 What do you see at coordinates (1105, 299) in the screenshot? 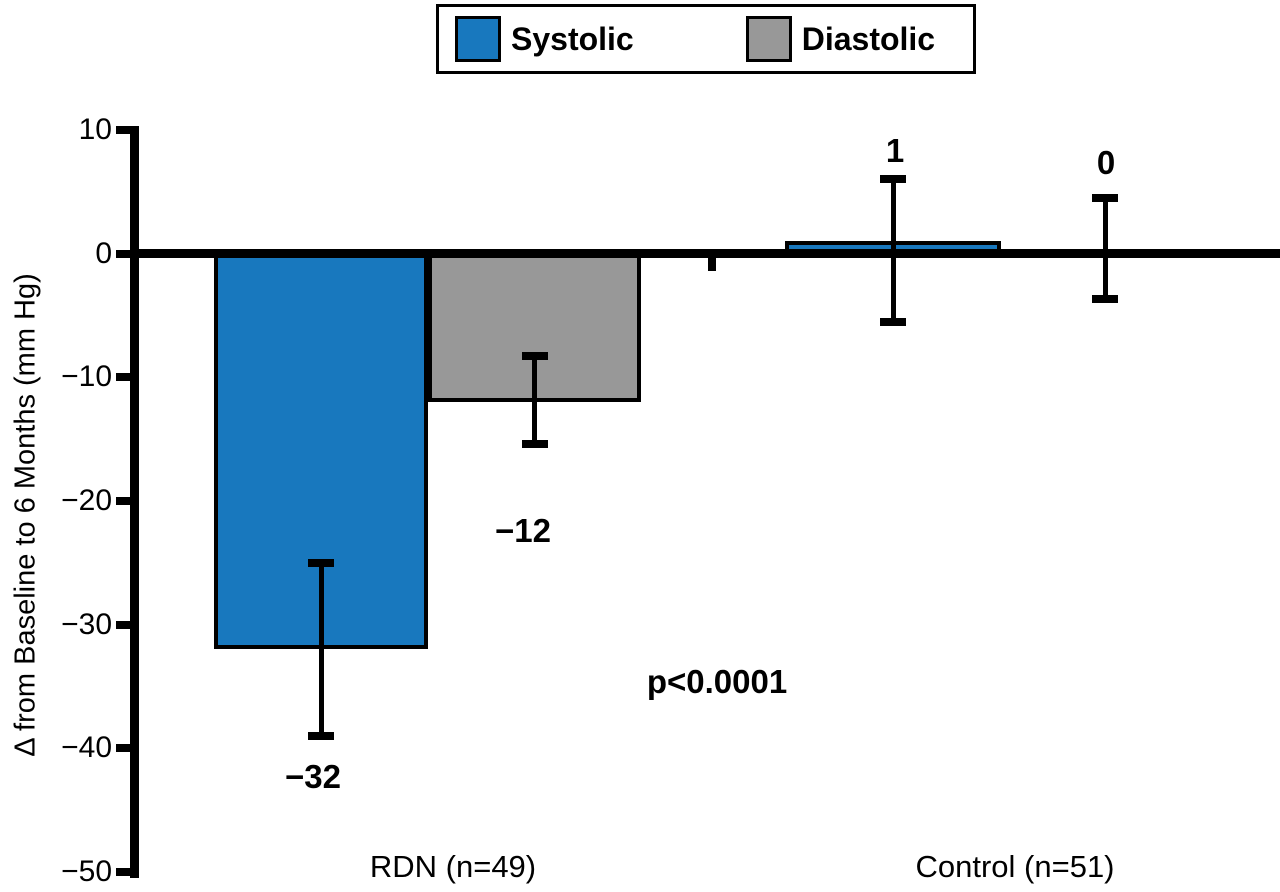
I see `control-diastolic-error-bar-bottom-cap` at bounding box center [1105, 299].